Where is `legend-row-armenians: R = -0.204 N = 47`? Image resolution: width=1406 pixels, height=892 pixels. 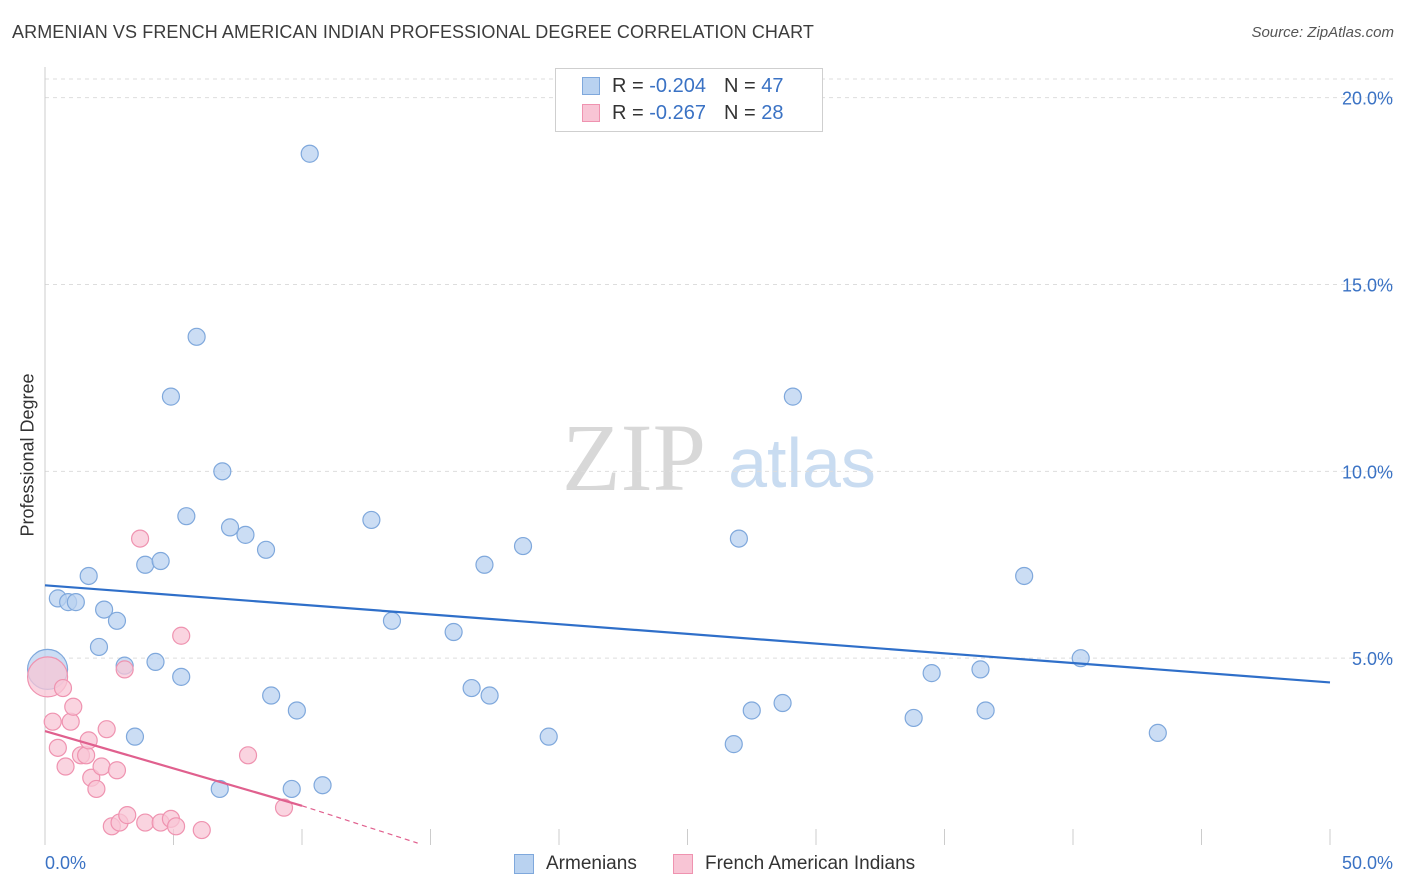 legend-row-armenians: R = -0.204 N = 47 is located at coordinates (682, 86).